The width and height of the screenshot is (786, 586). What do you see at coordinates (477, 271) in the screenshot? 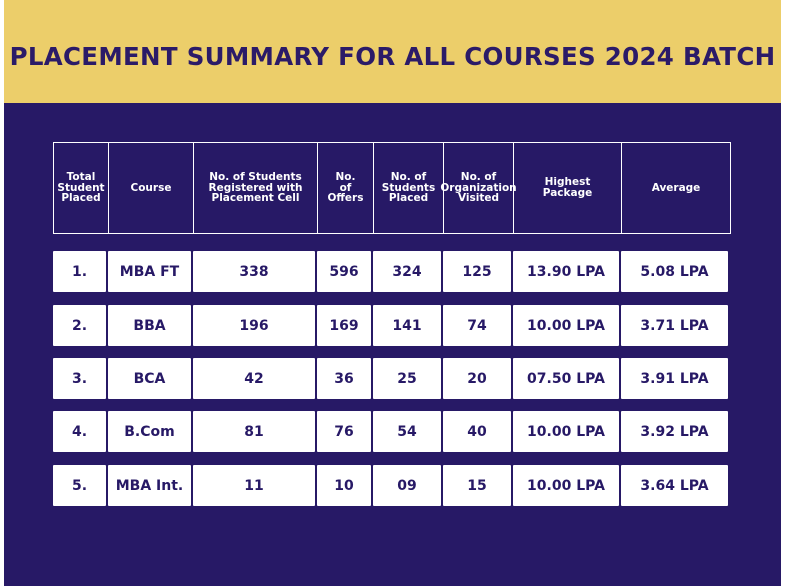
I see `table-cell-organizations-column: 125` at bounding box center [477, 271].